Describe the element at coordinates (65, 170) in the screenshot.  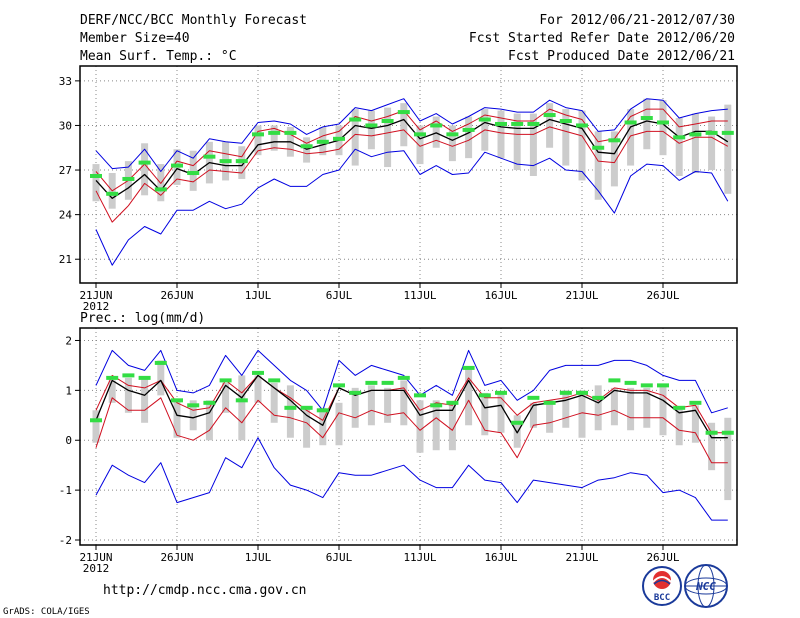
I see `y-tick-label: 27` at that location.